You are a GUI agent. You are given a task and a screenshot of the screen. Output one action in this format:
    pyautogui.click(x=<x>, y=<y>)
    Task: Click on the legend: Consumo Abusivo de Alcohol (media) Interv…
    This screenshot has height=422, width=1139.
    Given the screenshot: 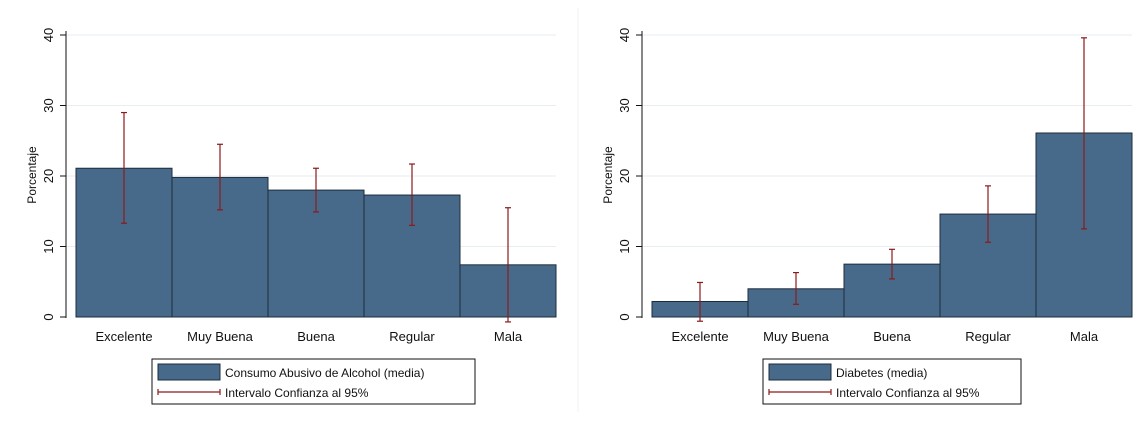 What is the action you would take?
    pyautogui.click(x=313, y=381)
    